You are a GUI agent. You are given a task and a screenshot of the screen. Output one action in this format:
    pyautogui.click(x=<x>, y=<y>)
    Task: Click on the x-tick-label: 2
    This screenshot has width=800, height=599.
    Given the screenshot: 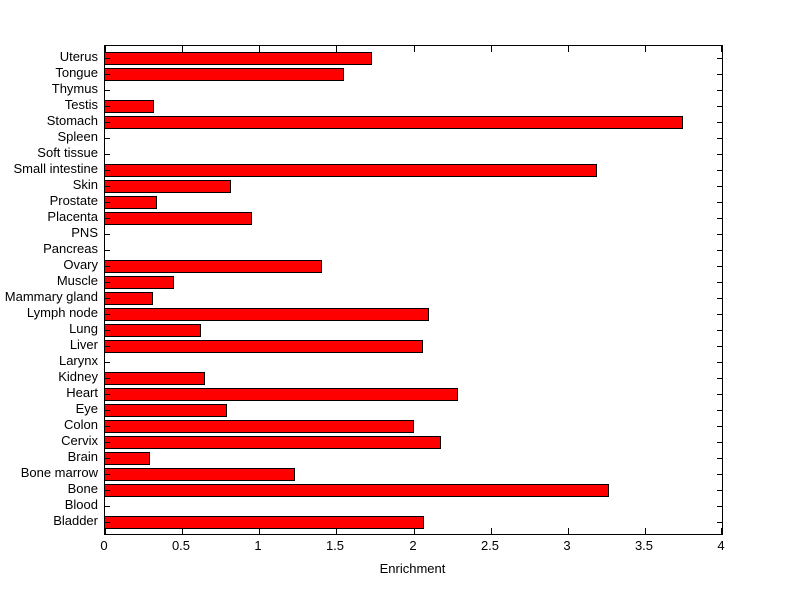 What is the action you would take?
    pyautogui.click(x=413, y=545)
    